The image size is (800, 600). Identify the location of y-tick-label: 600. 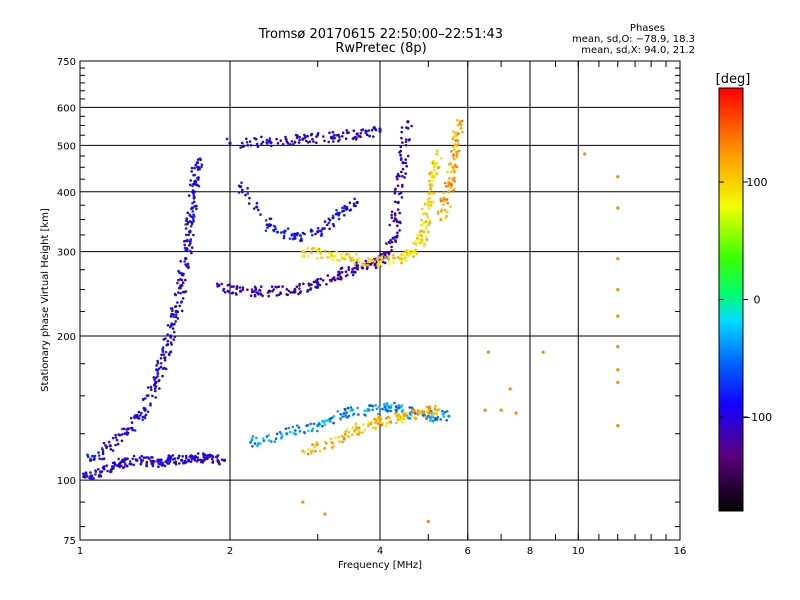
(66, 108).